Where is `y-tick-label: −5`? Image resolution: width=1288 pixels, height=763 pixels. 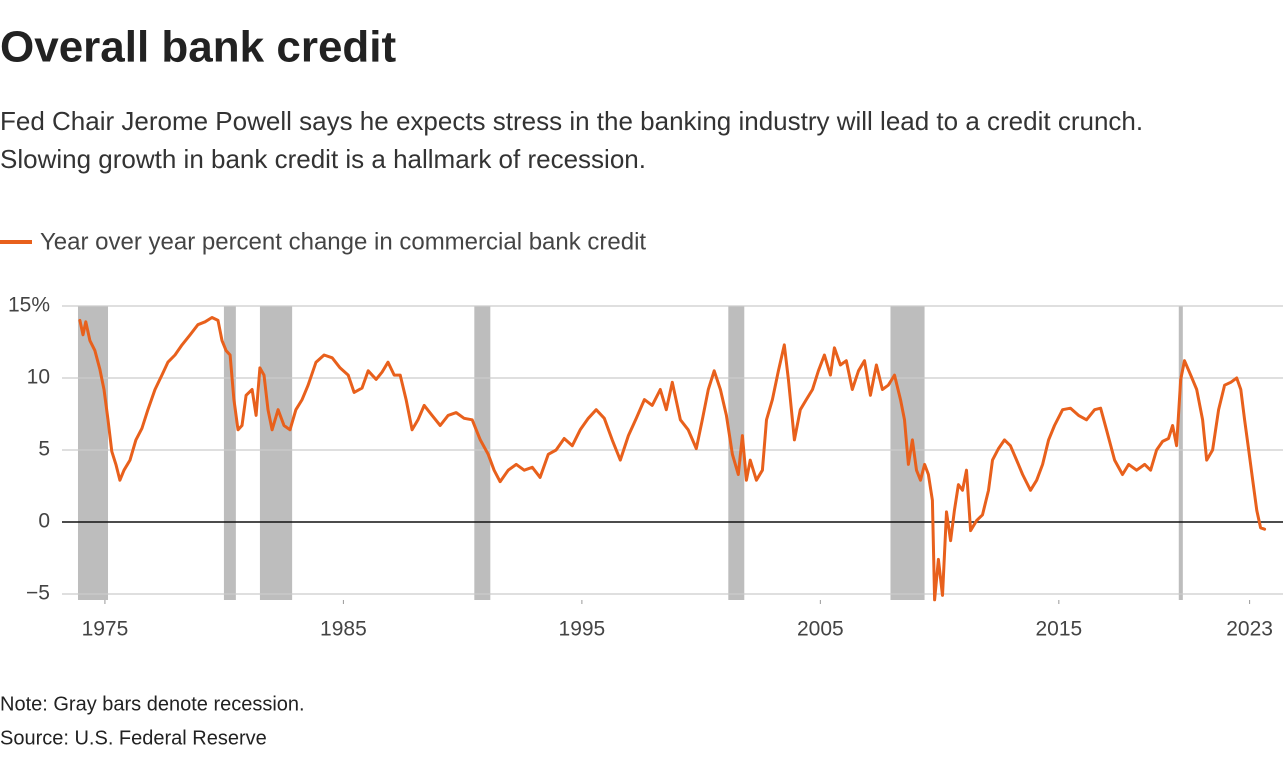
y-tick-label: −5 is located at coordinates (38, 593).